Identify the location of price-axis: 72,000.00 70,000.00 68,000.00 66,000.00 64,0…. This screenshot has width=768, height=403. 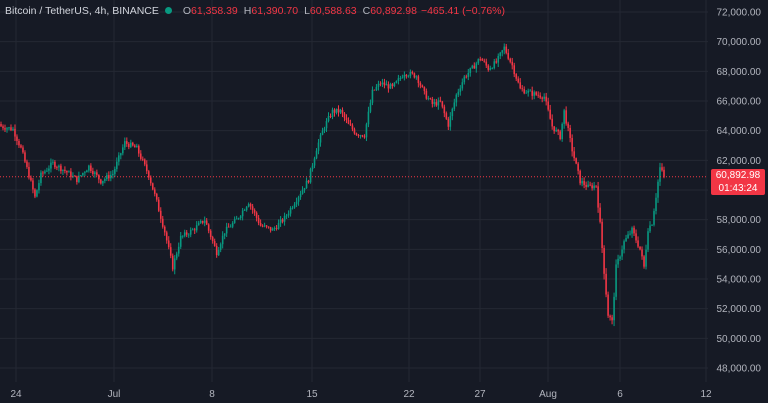
(739, 191).